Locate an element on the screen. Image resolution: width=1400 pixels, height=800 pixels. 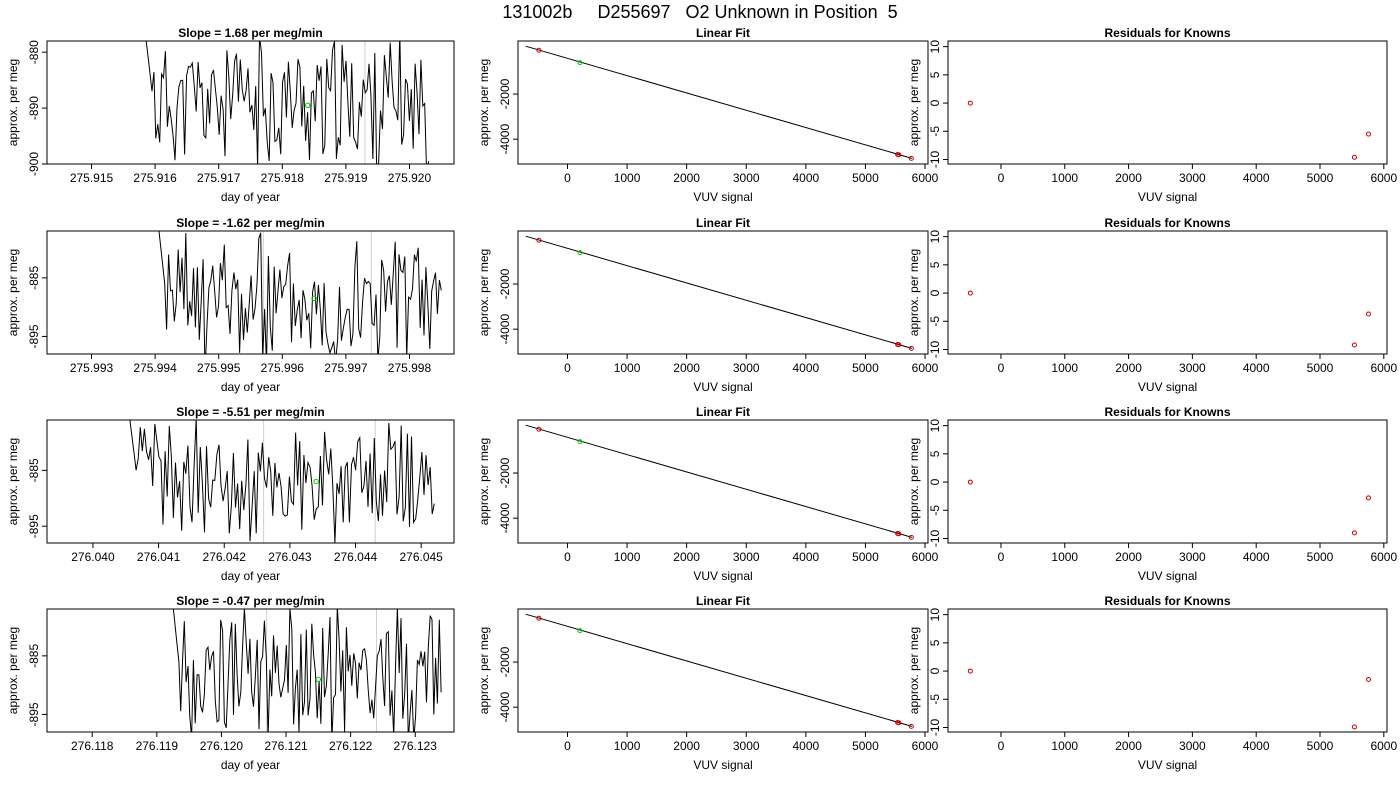
y-tick-label: -890 is located at coordinates (34, 108).